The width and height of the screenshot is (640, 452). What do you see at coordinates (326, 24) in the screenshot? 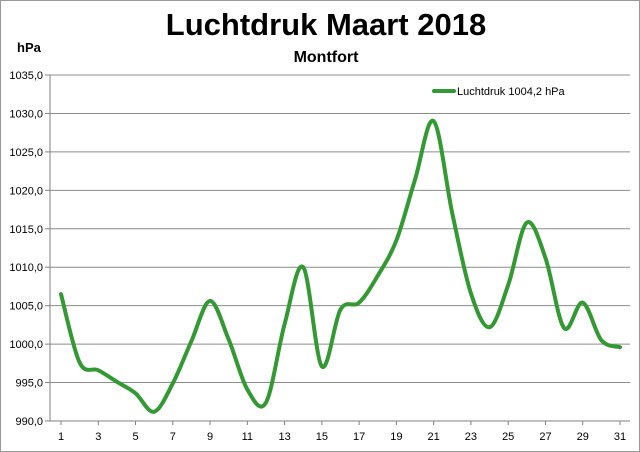
I see `chart-title: Luchtdruk Maart 2018` at bounding box center [326, 24].